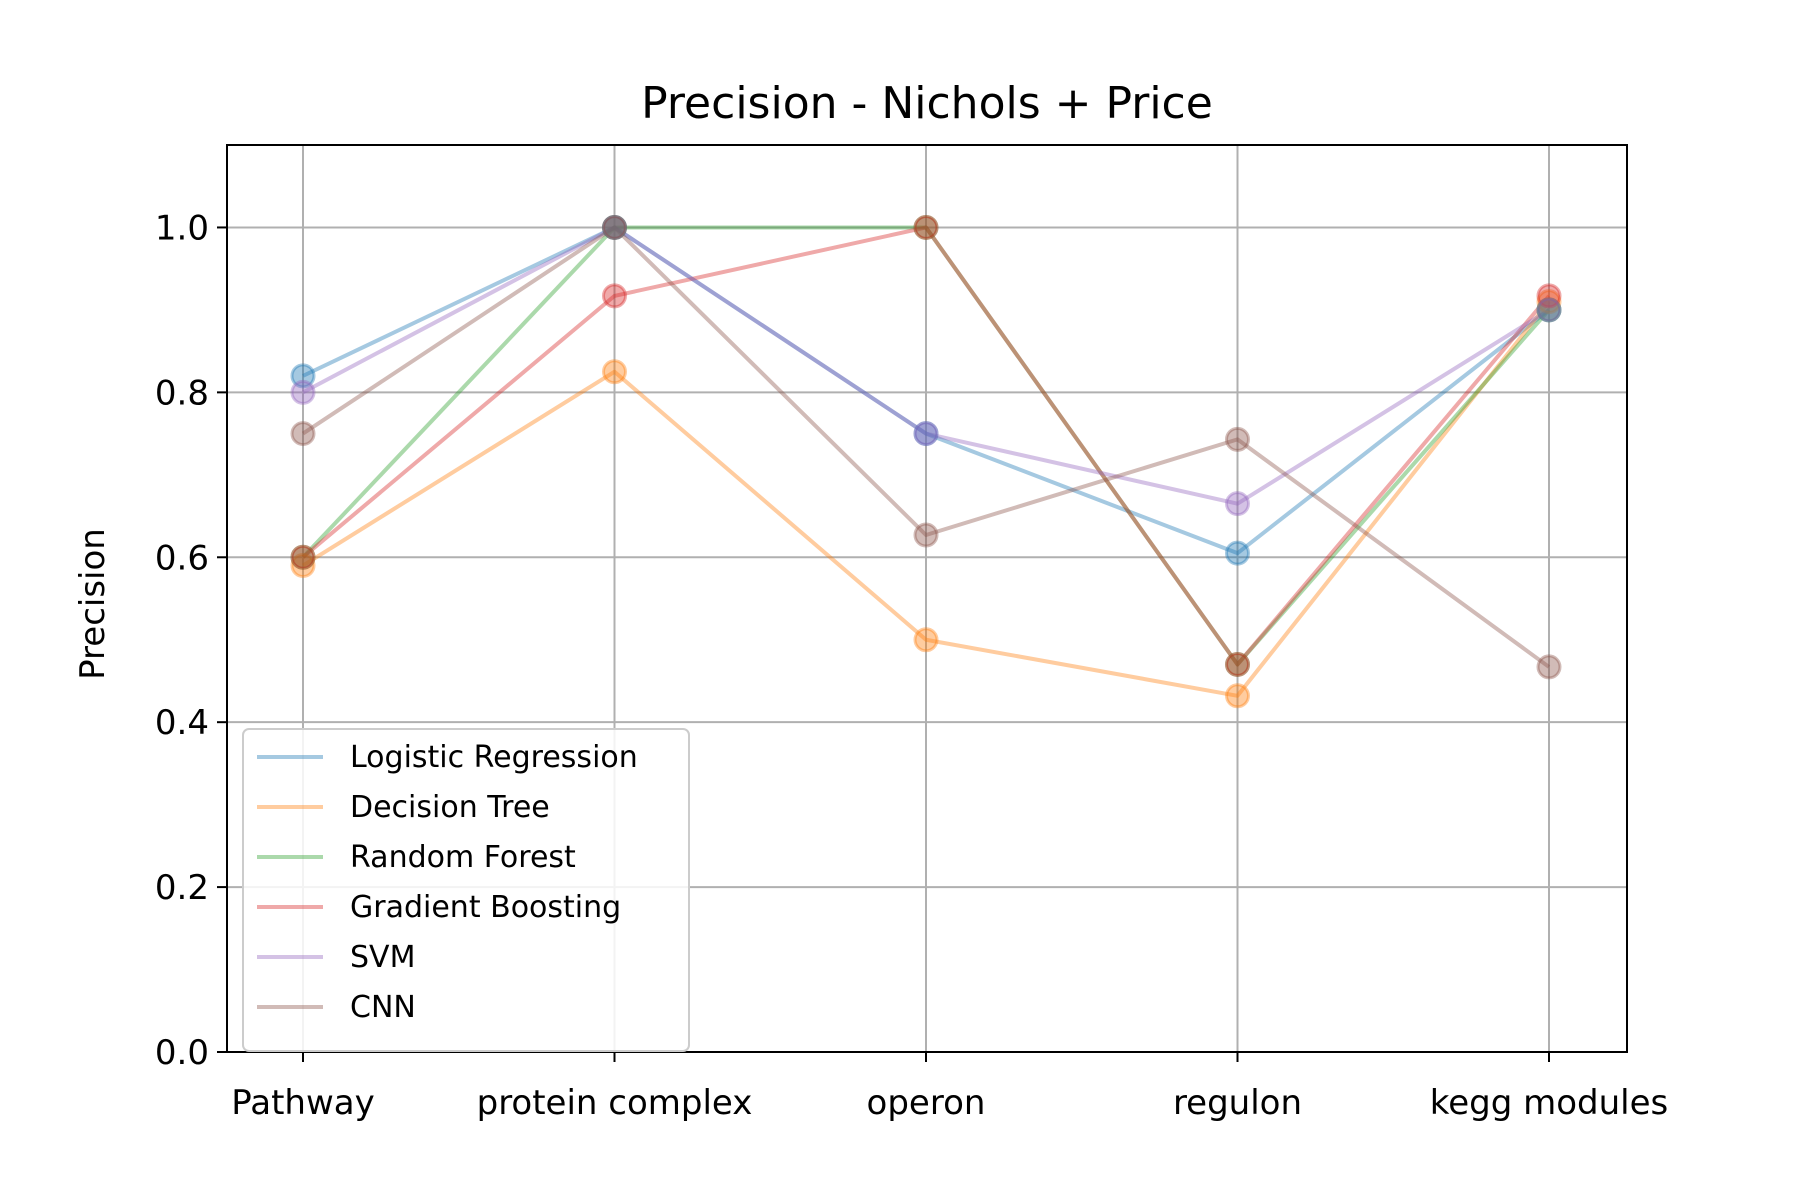 This screenshot has width=1800, height=1200. I want to click on x-tick-label: operon, so click(926, 1103).